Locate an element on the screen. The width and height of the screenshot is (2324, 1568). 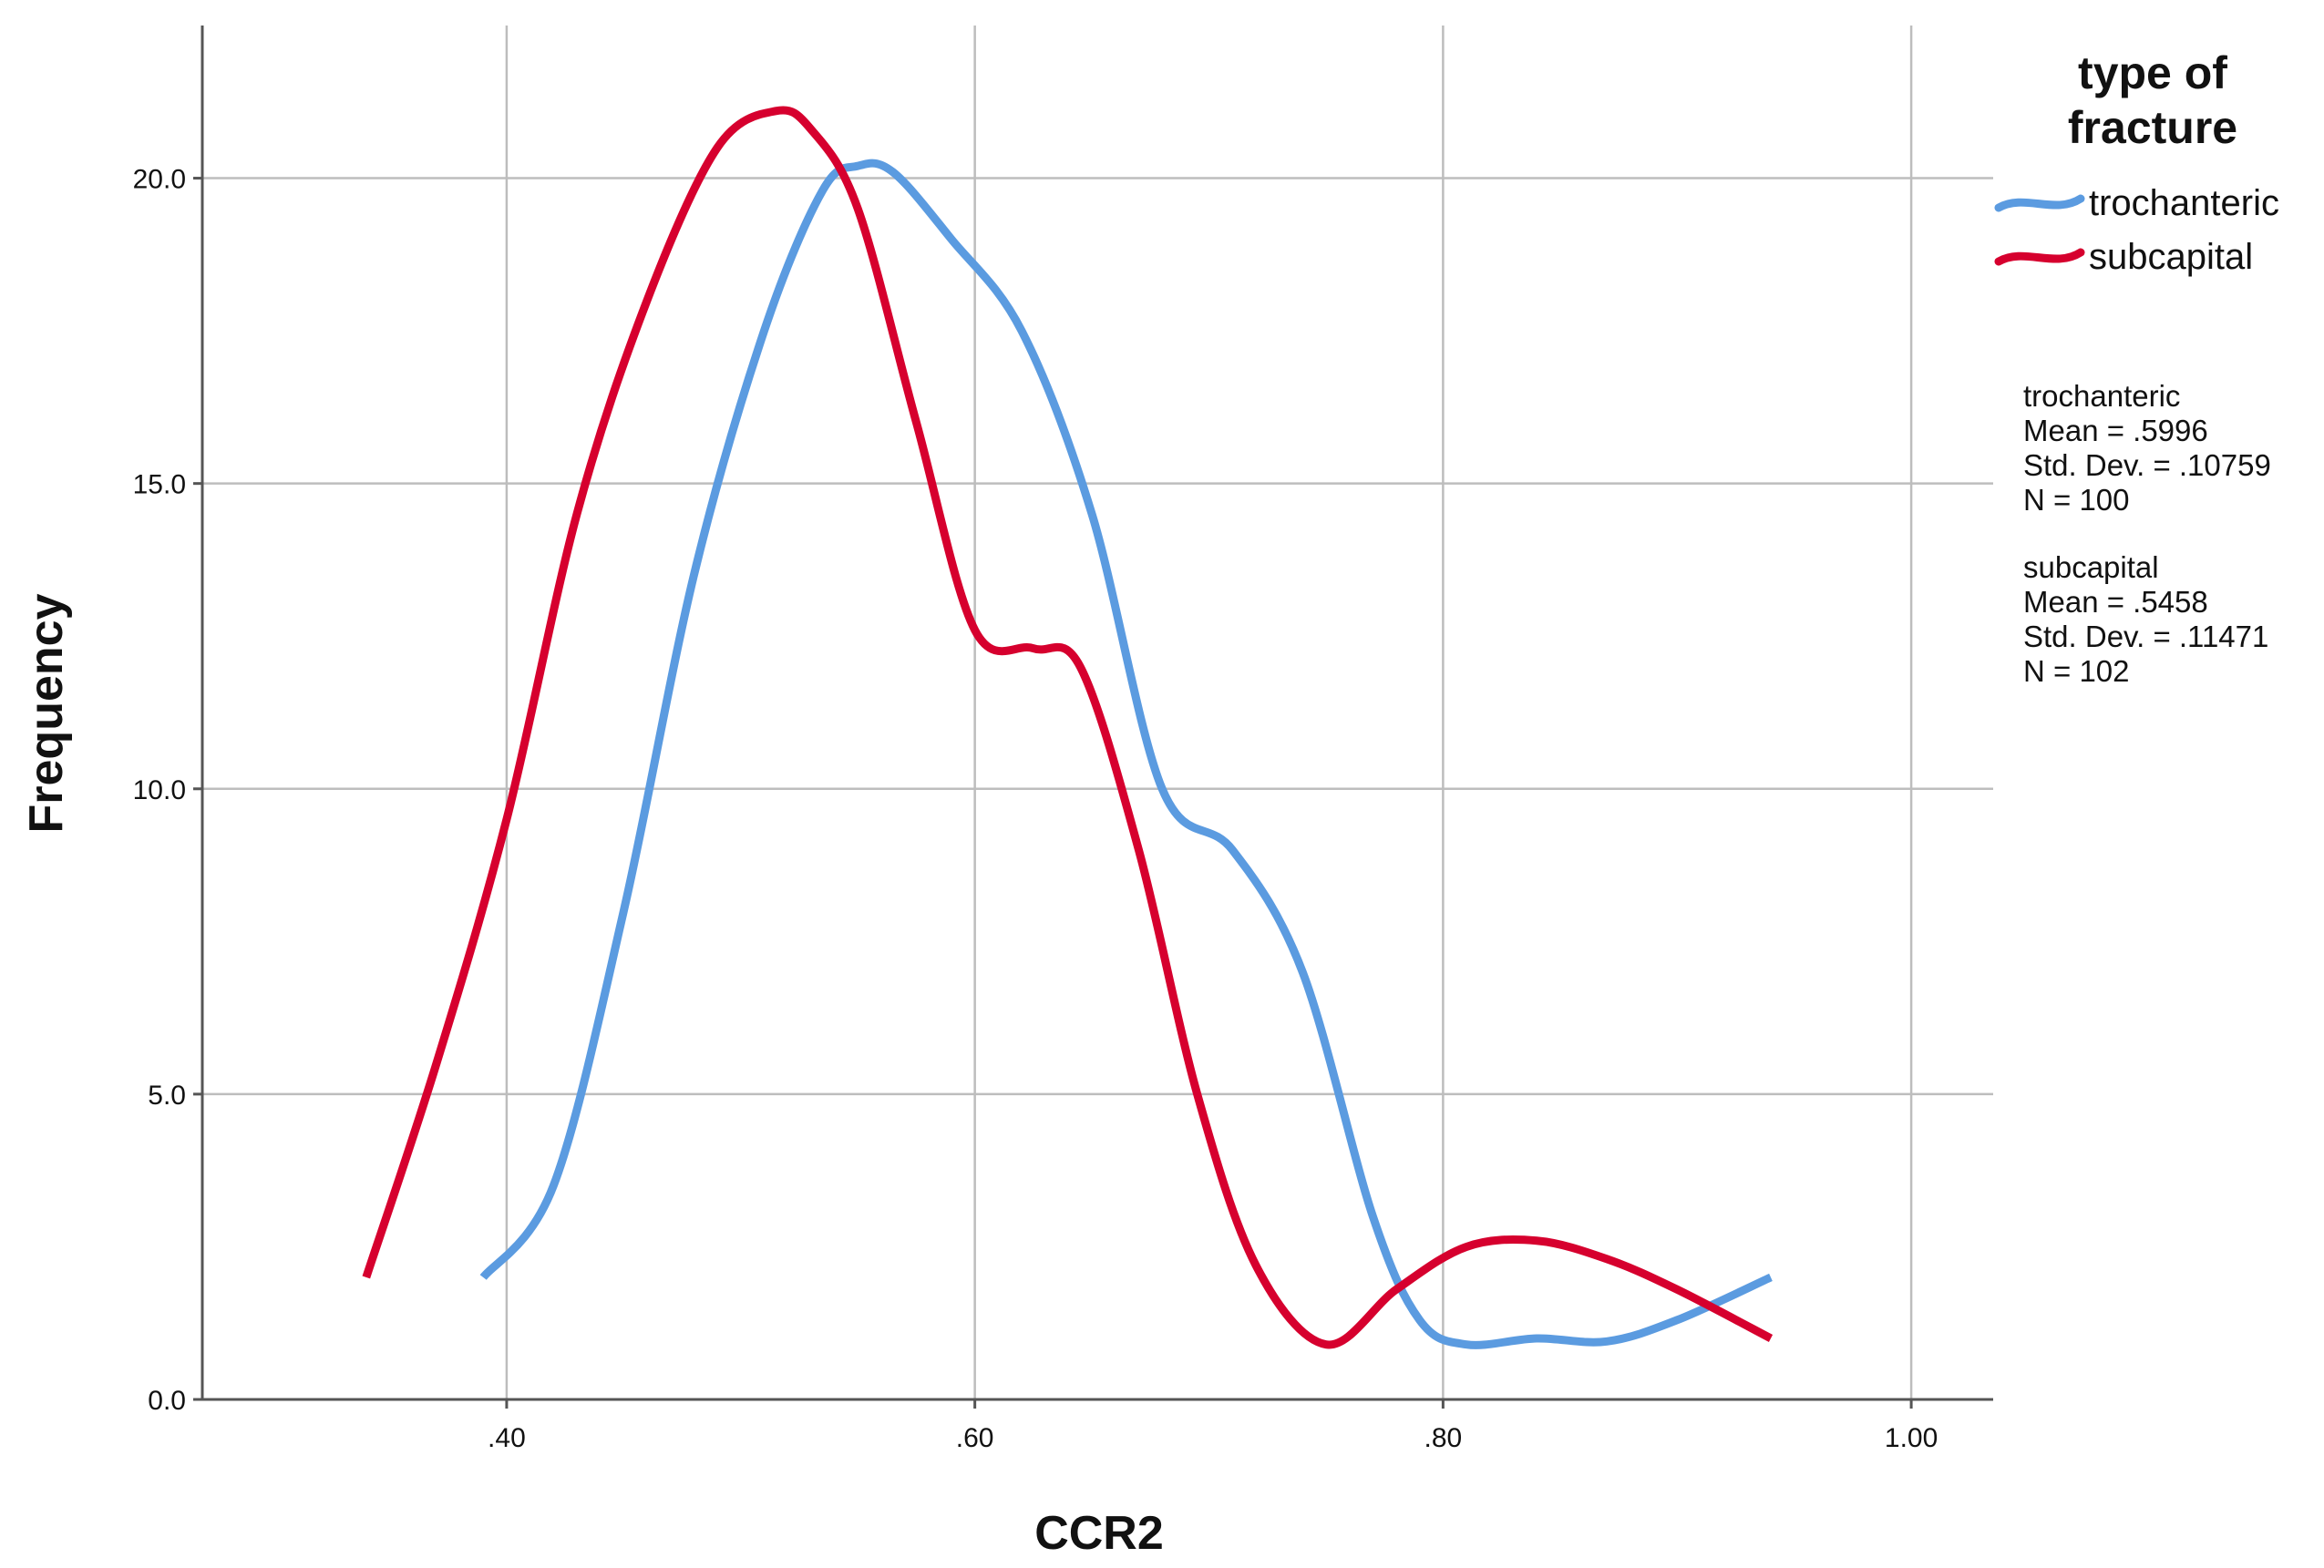
y-tick-label: 5.0 is located at coordinates (167, 1096).